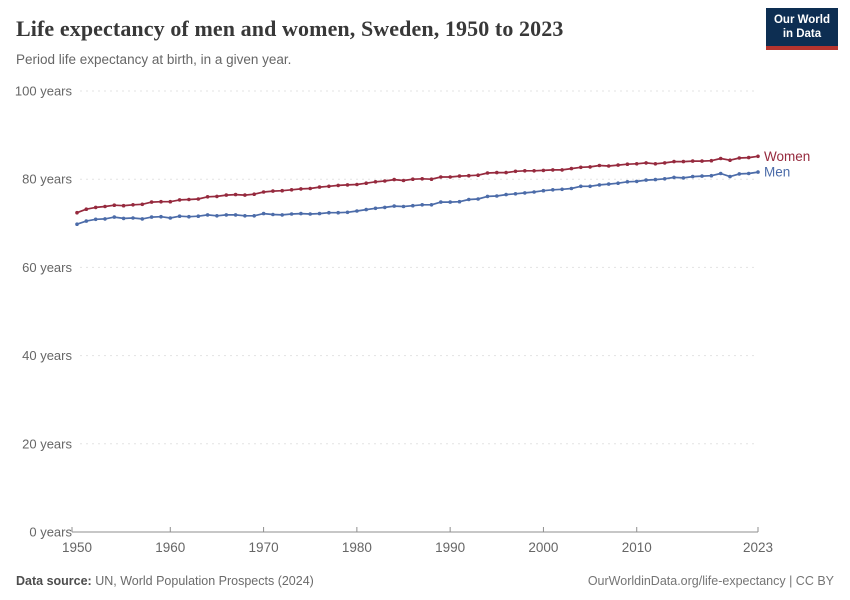 This screenshot has width=850, height=600. I want to click on women-point-1954, so click(114, 205).